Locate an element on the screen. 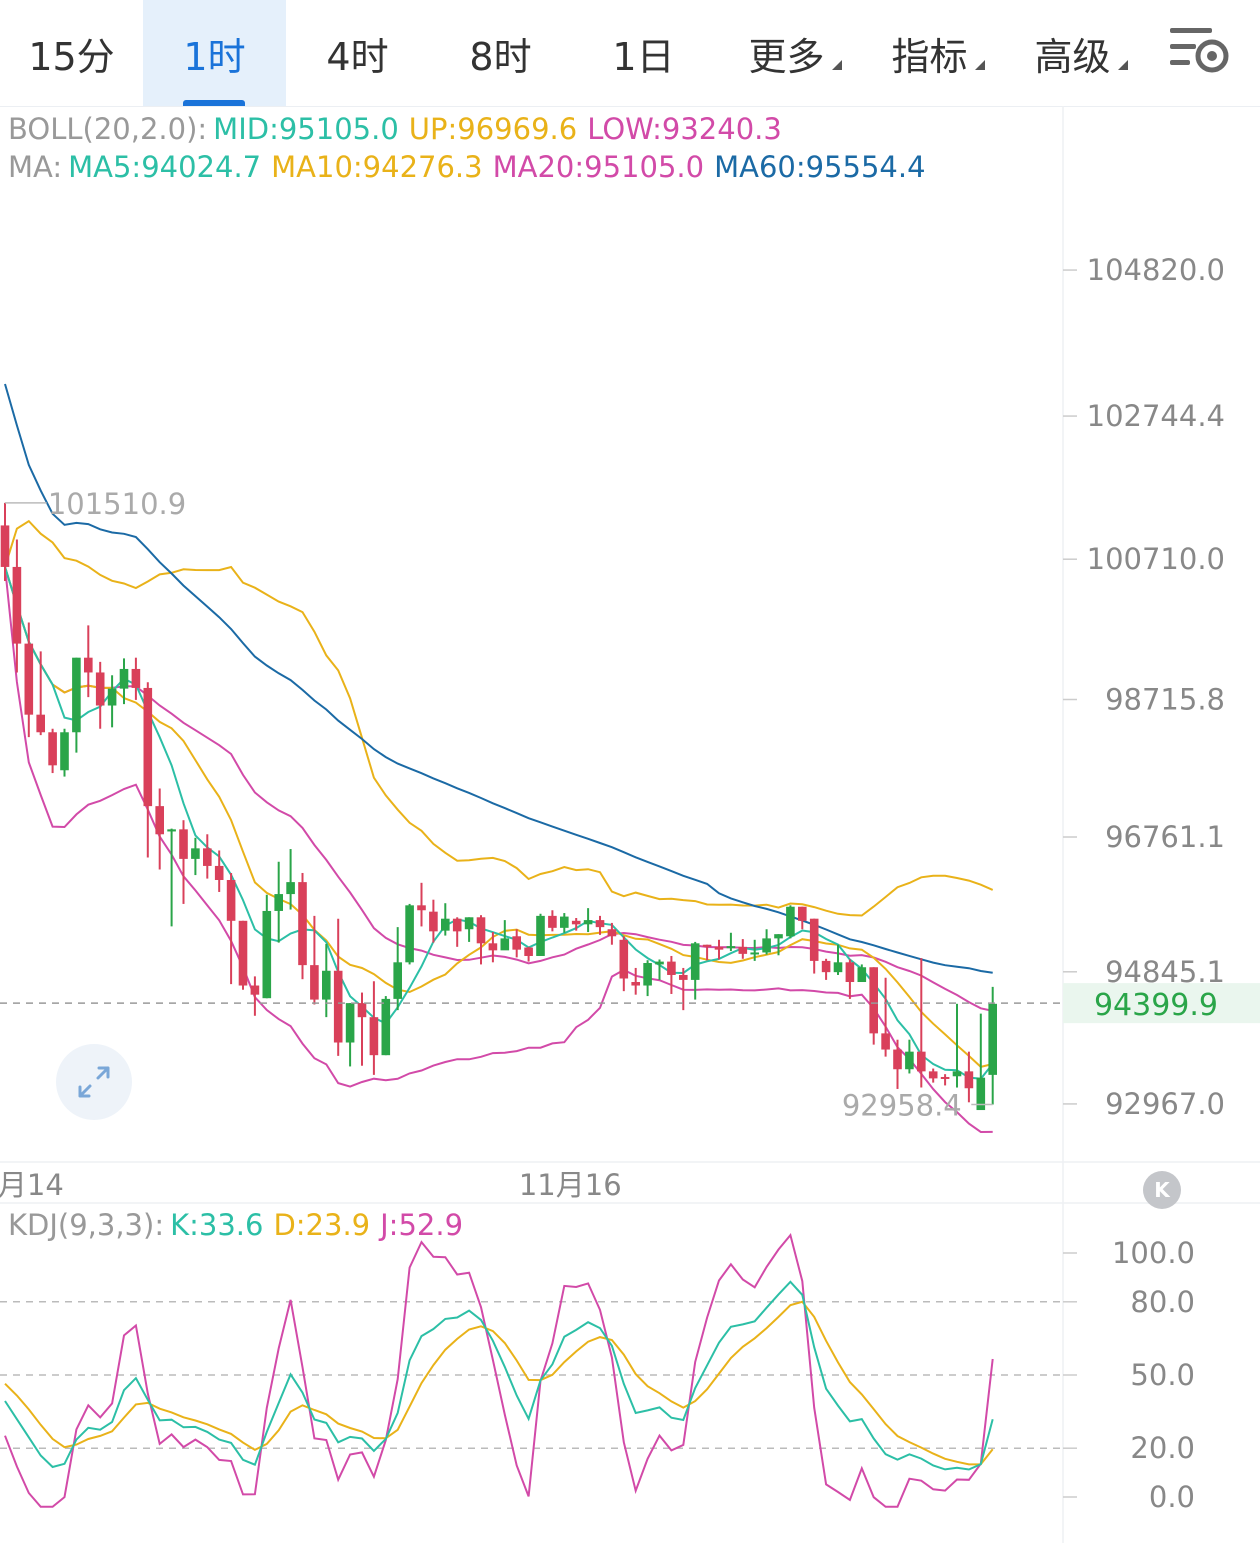 Image resolution: width=1260 pixels, height=1543 pixels. time-axis-label: 月14 is located at coordinates (32, 1185).